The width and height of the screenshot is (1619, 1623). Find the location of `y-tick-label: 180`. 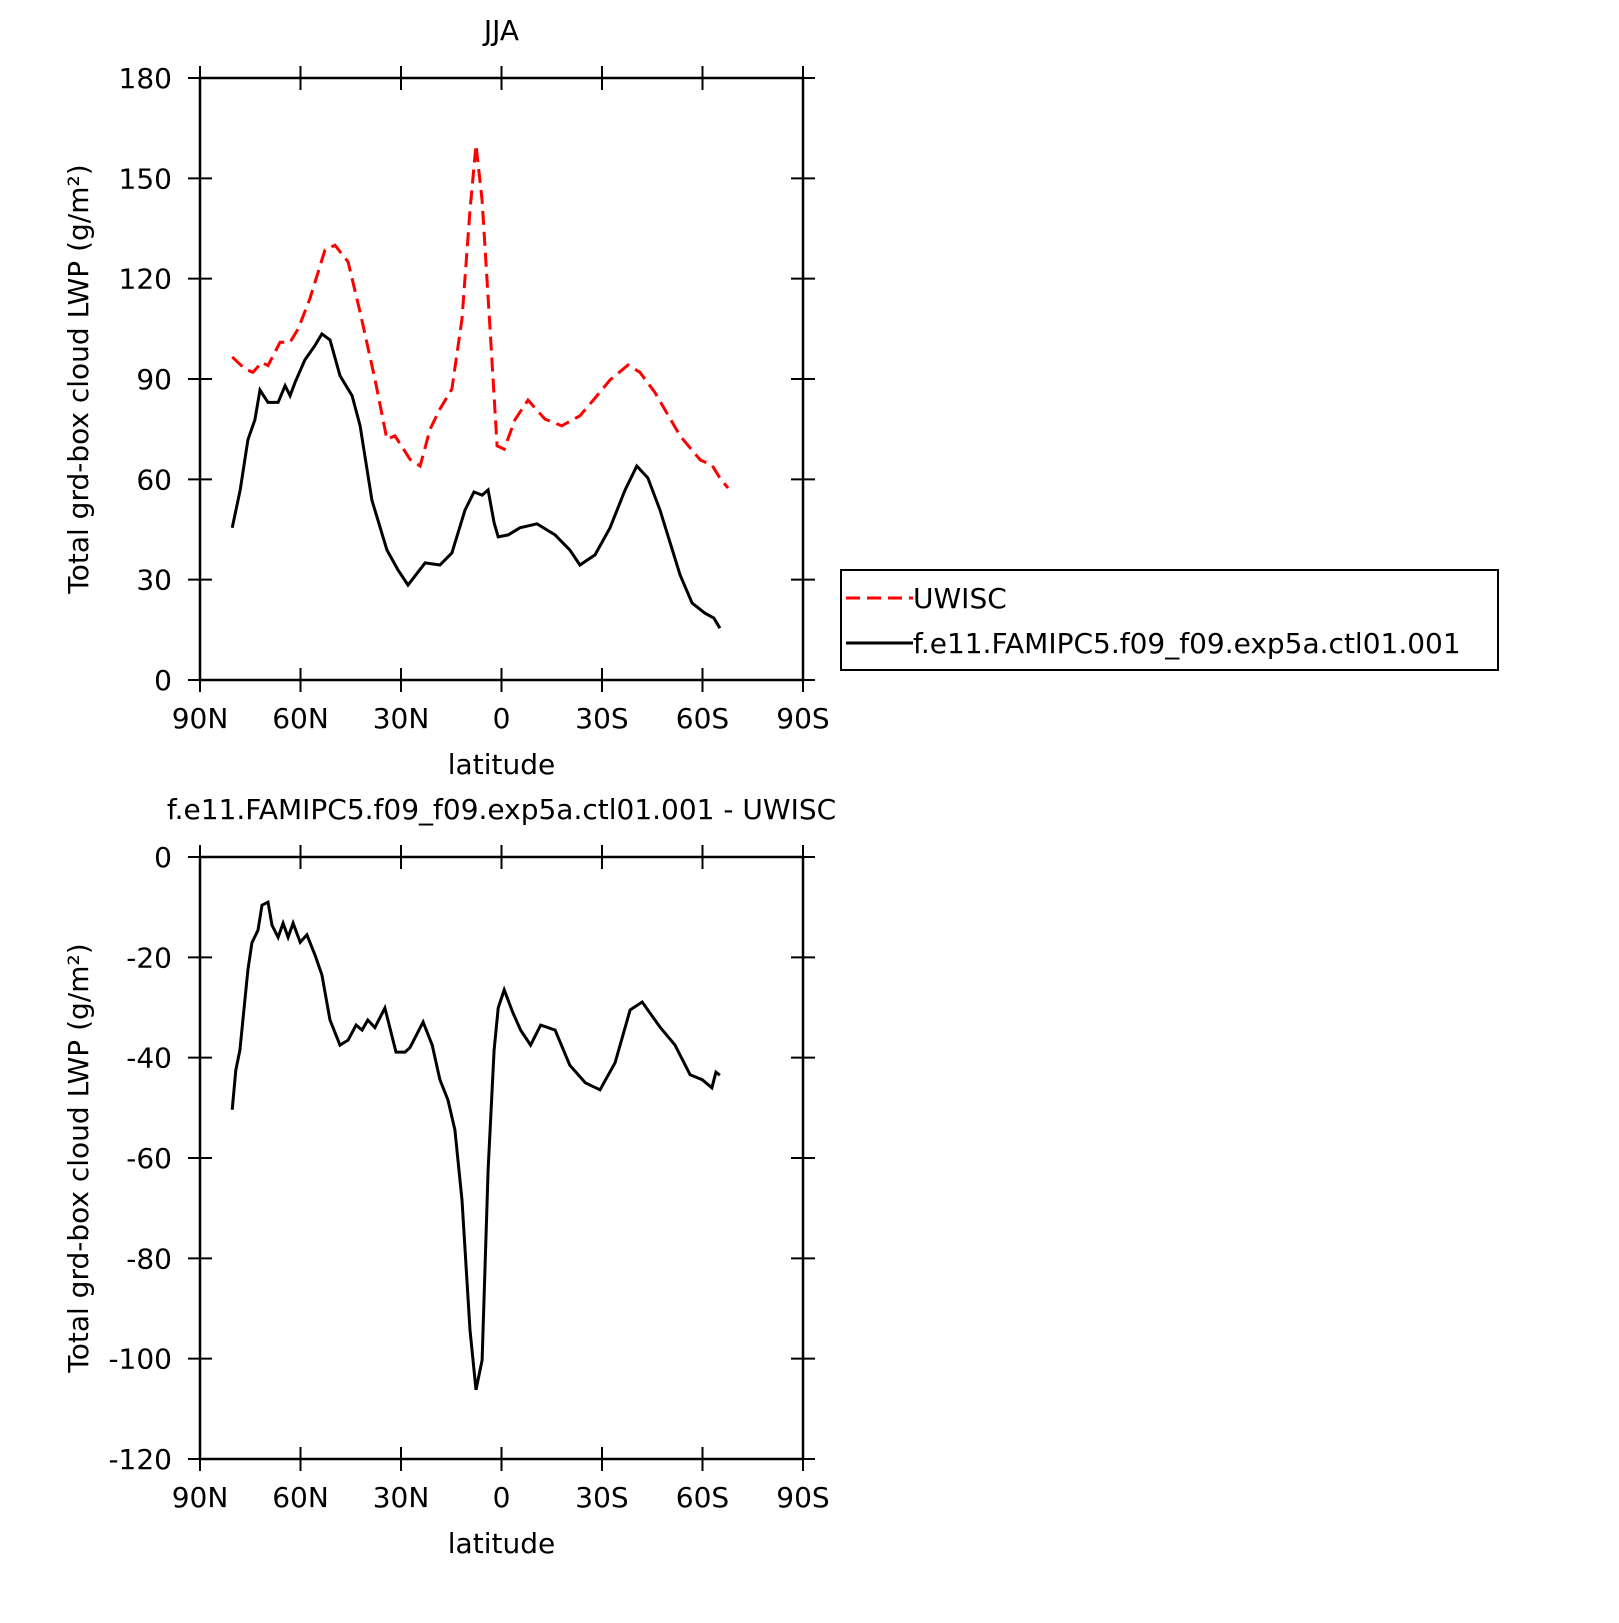

y-tick-label: 180 is located at coordinates (145, 78).